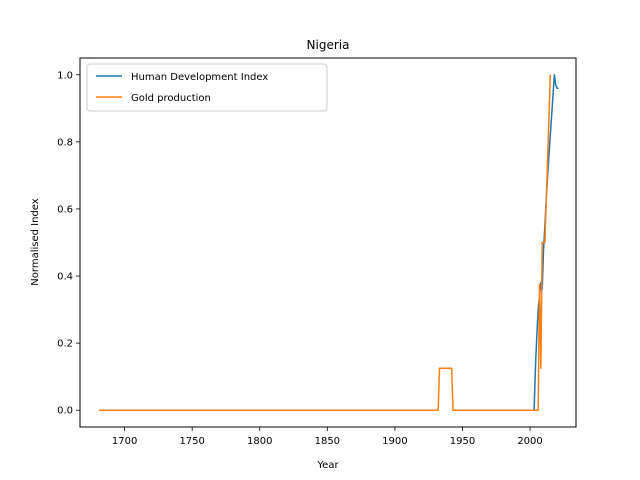 Image resolution: width=640 pixels, height=480 pixels. I want to click on y-axis-label: Normalised Index, so click(35, 241).